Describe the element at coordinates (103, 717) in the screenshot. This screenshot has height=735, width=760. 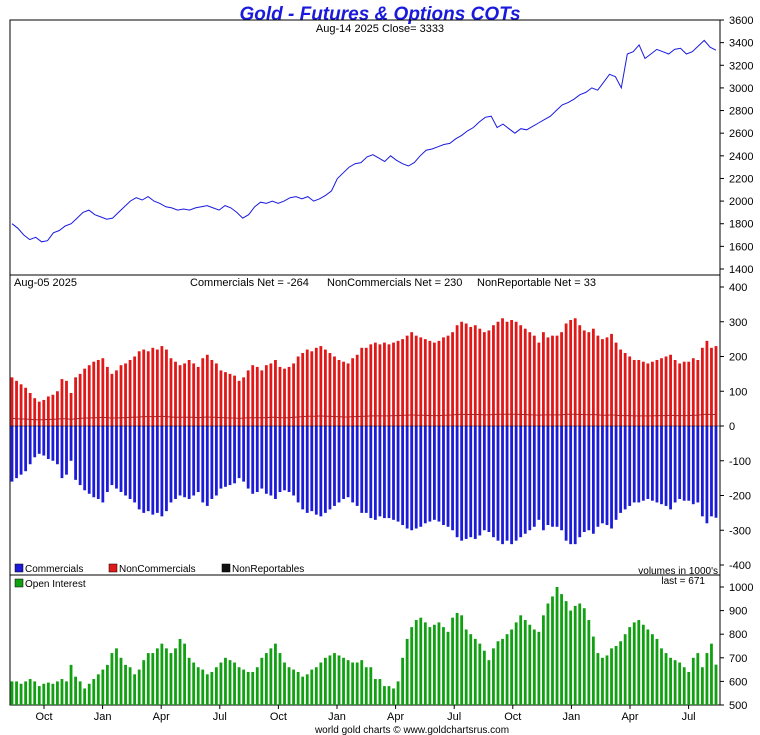
I see `x-tick-label: Jan` at that location.